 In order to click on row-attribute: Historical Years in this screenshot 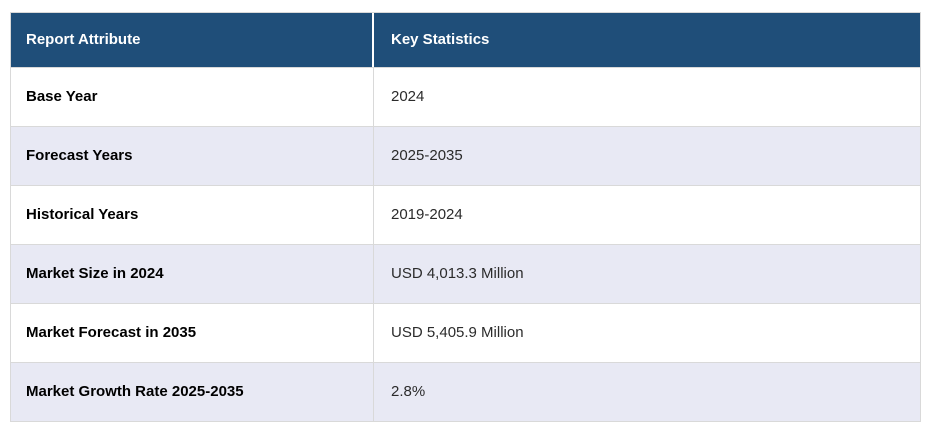, I will do `click(192, 215)`.